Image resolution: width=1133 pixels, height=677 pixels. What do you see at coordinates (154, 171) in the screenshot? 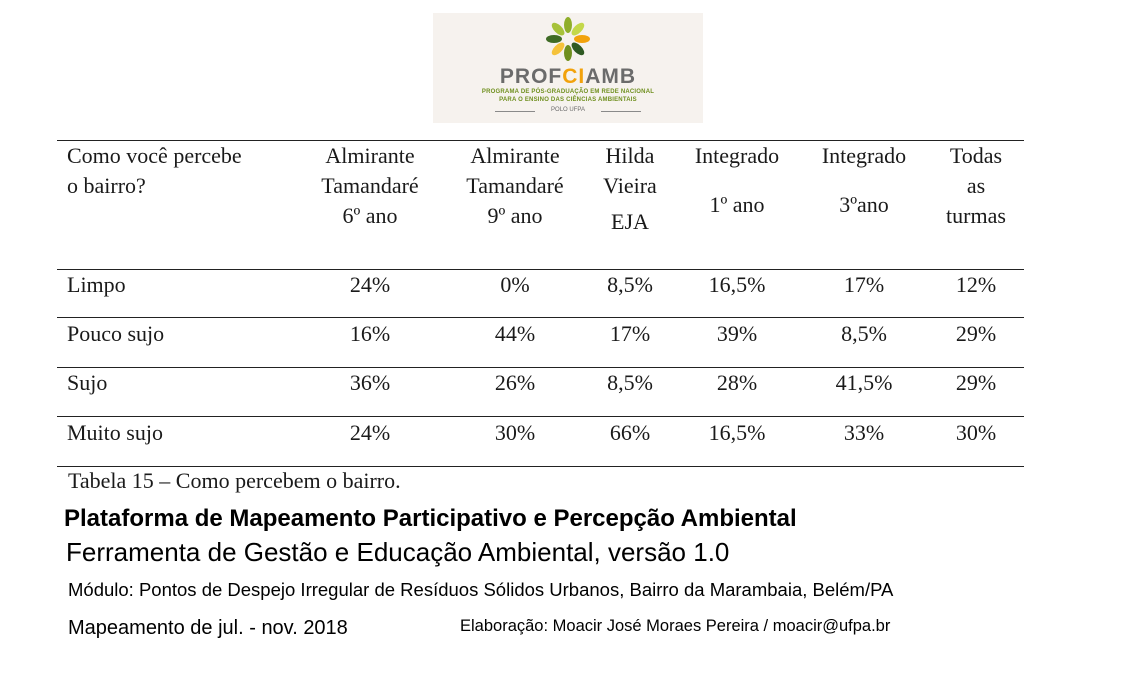
I see `header-question: Como você percebe o bairro?` at bounding box center [154, 171].